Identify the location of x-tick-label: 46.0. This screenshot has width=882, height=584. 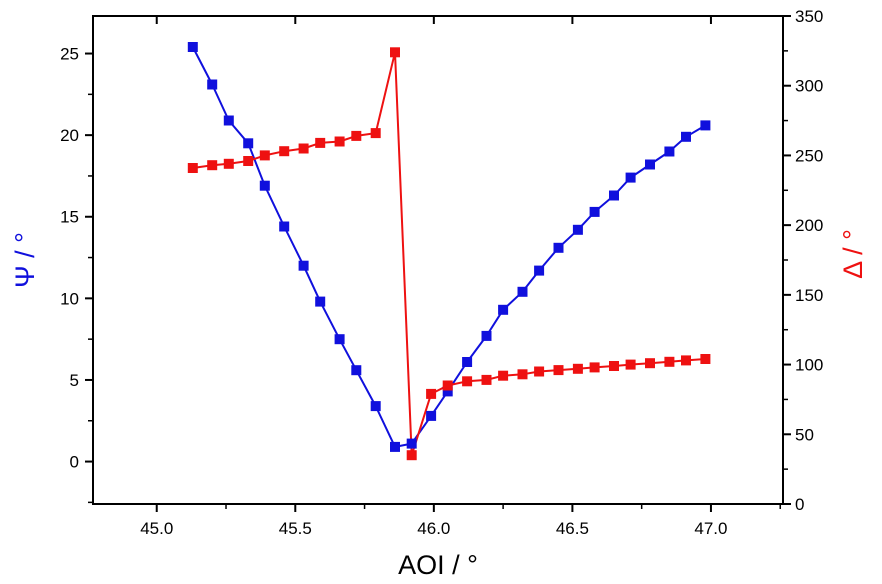
(433, 528).